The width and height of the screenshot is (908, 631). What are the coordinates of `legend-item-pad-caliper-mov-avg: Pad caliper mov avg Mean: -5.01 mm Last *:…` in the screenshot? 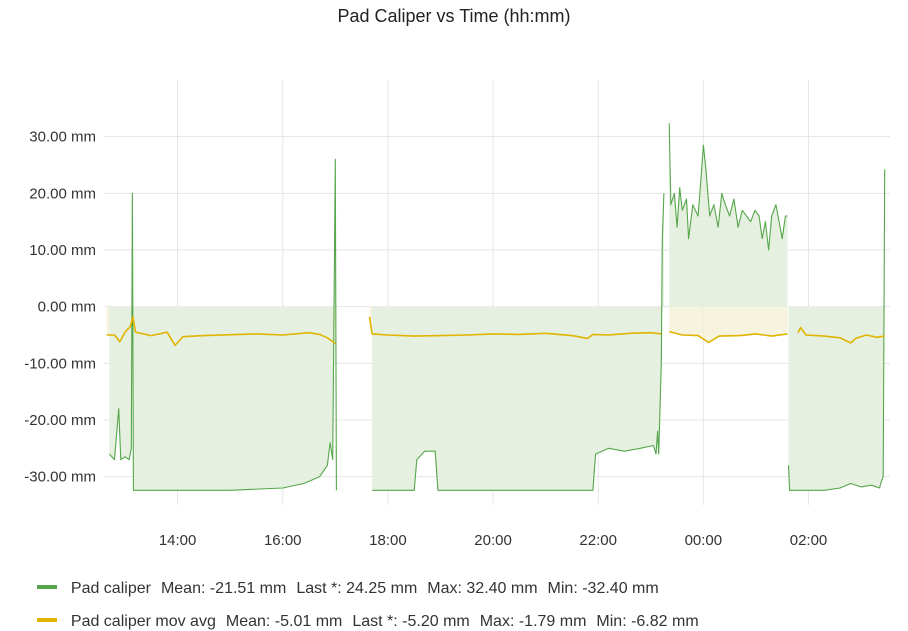 It's located at (368, 613).